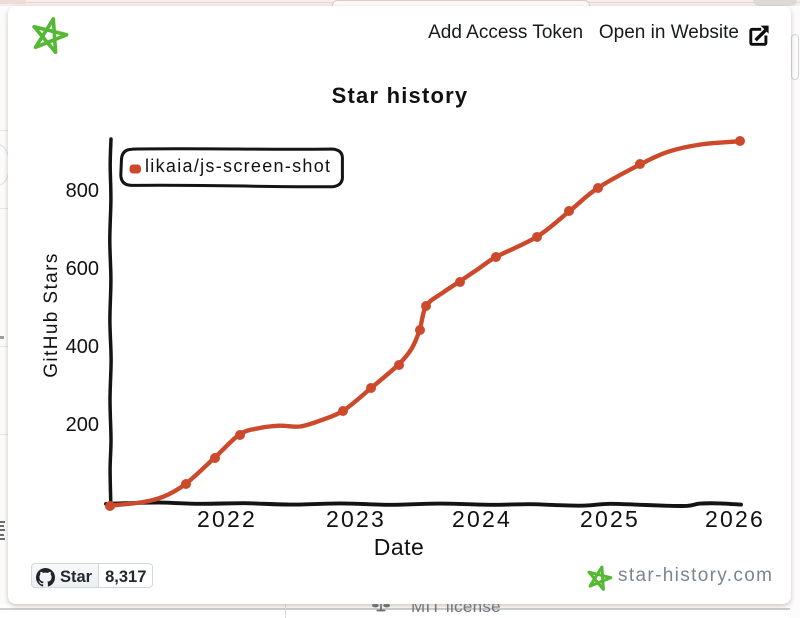 The width and height of the screenshot is (800, 618). I want to click on svg-text: 800, so click(82, 191).